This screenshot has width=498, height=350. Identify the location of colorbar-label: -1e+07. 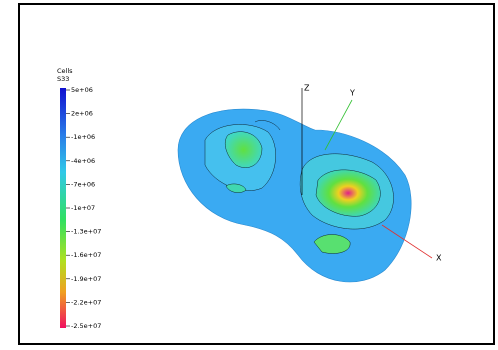
(83, 208).